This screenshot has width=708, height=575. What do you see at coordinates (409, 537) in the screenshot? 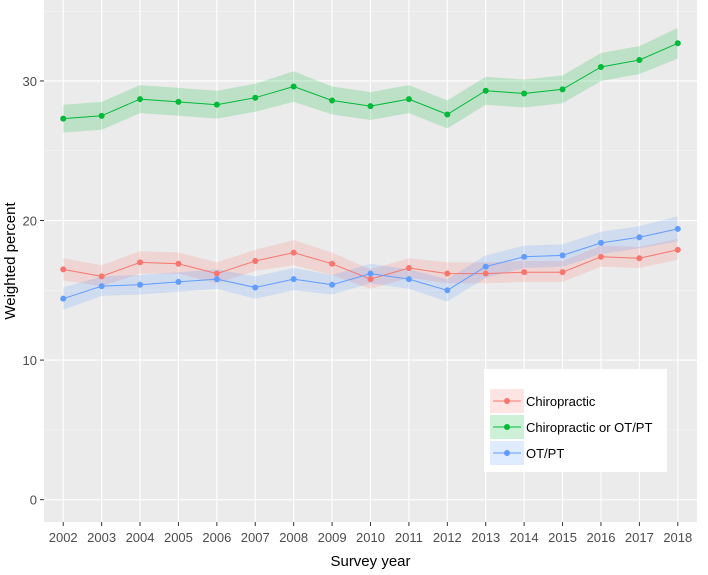
I see `x-tick-label: 2011` at bounding box center [409, 537].